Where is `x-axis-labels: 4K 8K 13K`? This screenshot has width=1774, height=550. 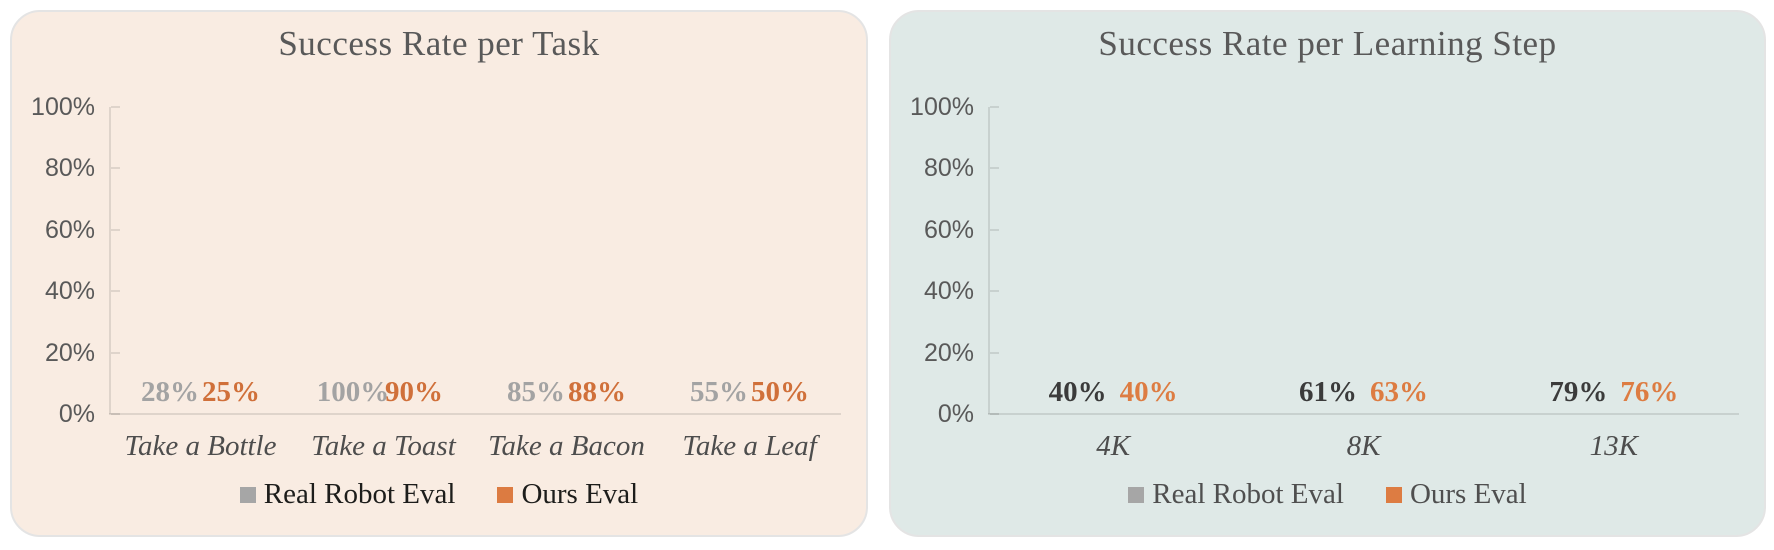 x-axis-labels: 4K 8K 13K is located at coordinates (1363, 446).